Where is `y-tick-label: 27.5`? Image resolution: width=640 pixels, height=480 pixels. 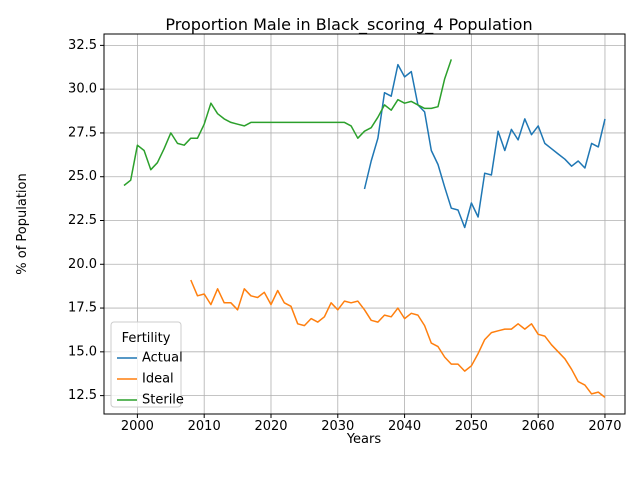 y-tick-label: 27.5 is located at coordinates (82, 132).